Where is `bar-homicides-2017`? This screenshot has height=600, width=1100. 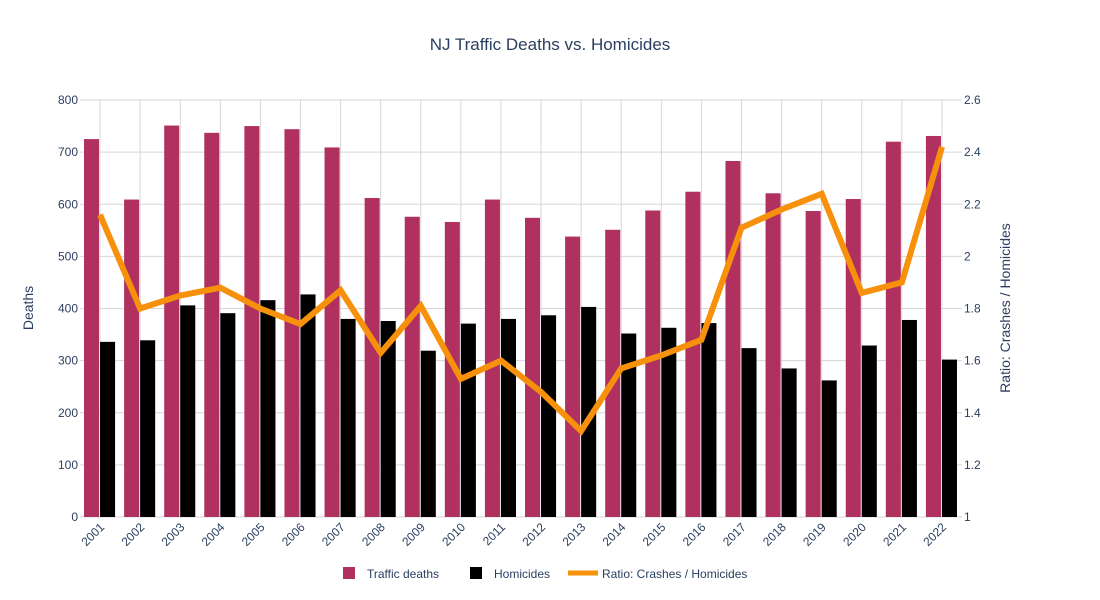
bar-homicides-2017 is located at coordinates (749, 432).